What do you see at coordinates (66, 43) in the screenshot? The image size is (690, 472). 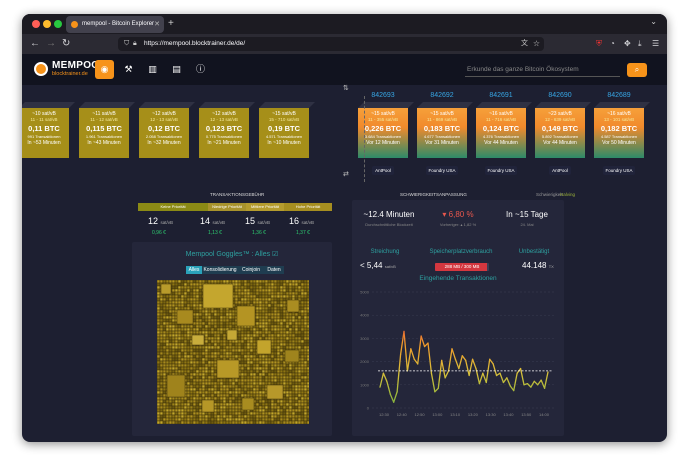 I see `reload-icon: ↻` at bounding box center [66, 43].